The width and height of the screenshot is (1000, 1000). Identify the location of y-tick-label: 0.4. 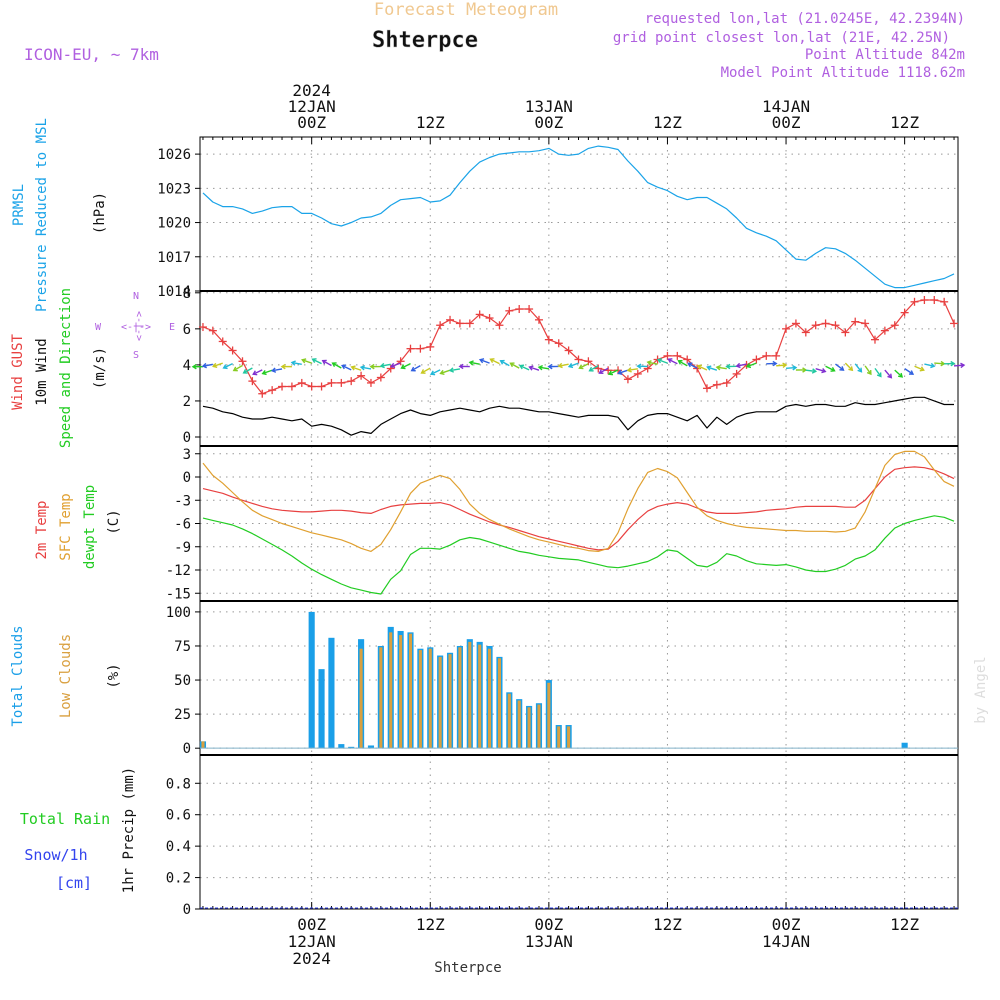
(178, 847).